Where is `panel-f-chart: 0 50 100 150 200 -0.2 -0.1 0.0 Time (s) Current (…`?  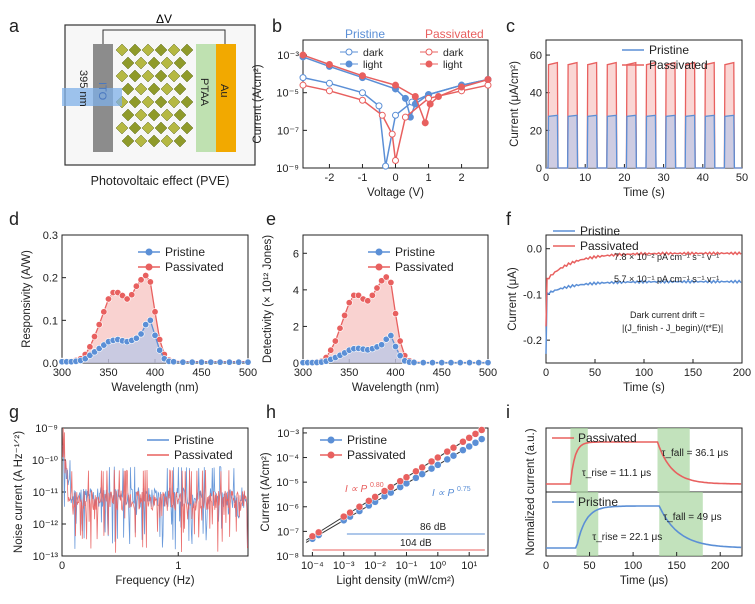 panel-f-chart: 0 50 100 150 200 -0.2 -0.1 0.0 Time (s) Current (… is located at coordinates (629, 309).